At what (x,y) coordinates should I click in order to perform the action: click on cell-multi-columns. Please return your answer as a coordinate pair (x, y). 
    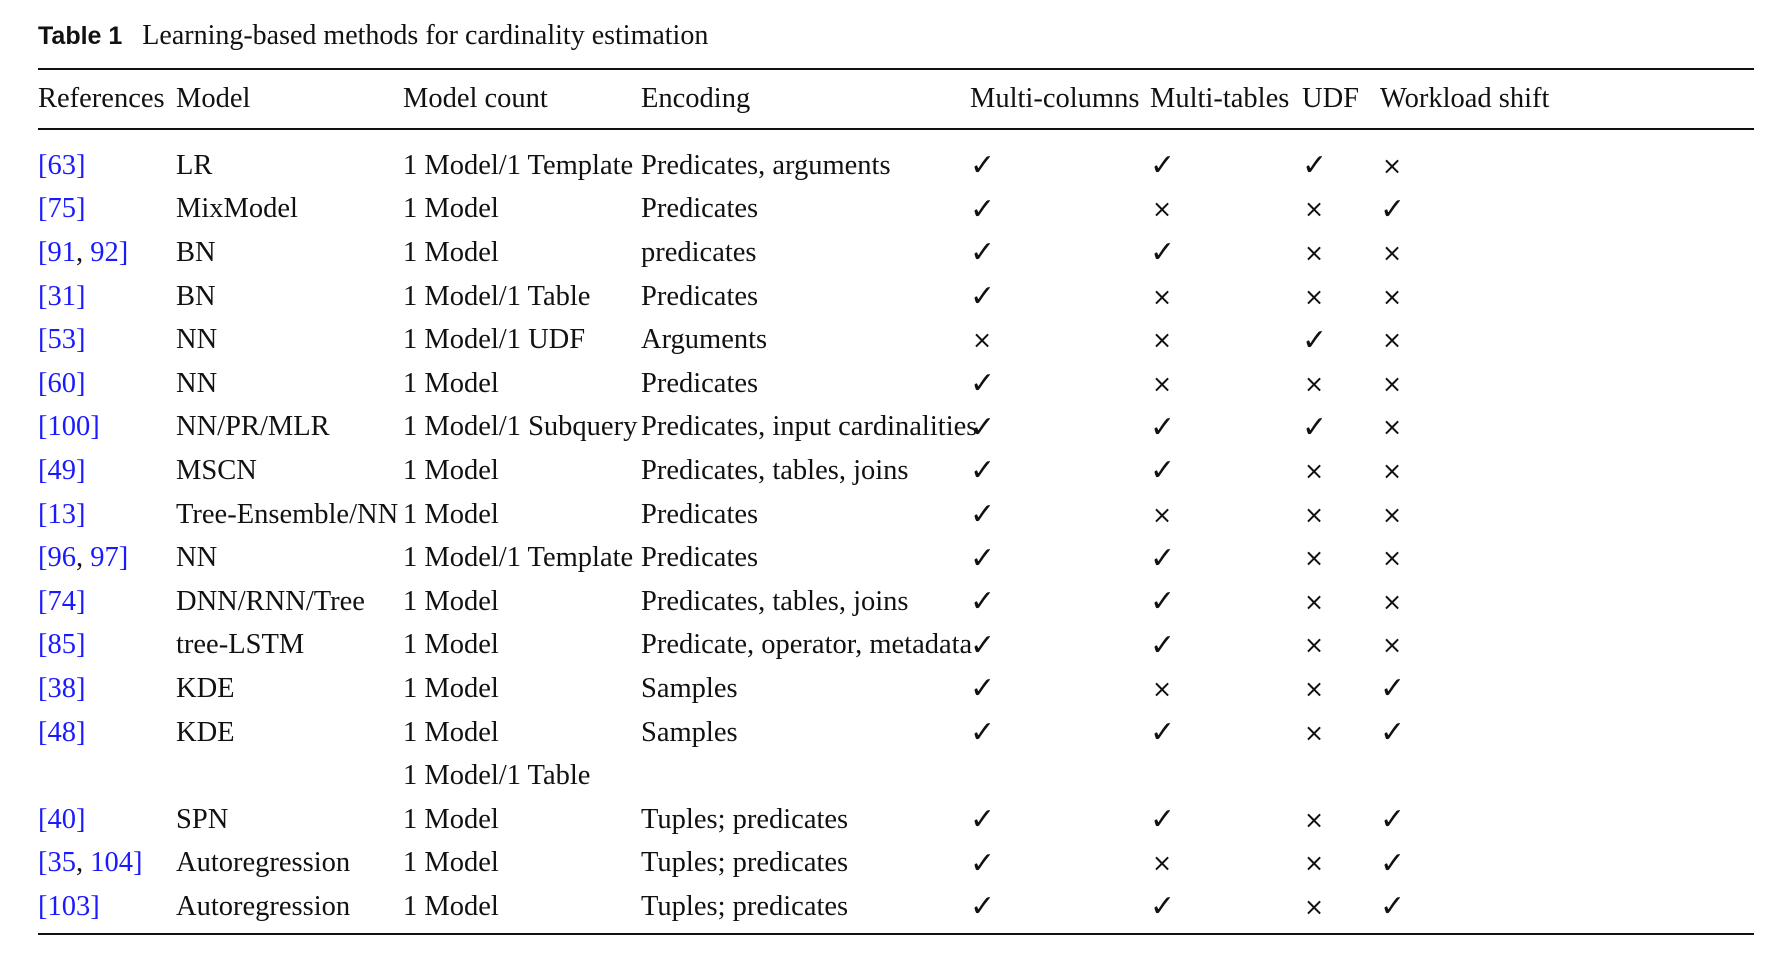
    Looking at the image, I should click on (1060, 776).